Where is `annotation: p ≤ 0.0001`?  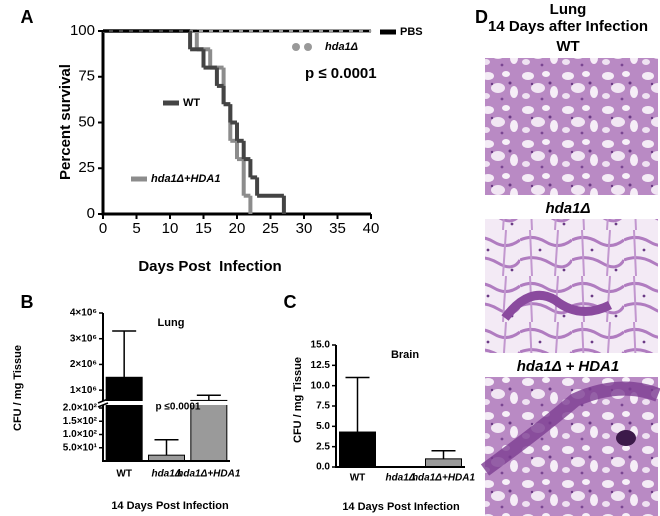 annotation: p ≤ 0.0001 is located at coordinates (341, 73).